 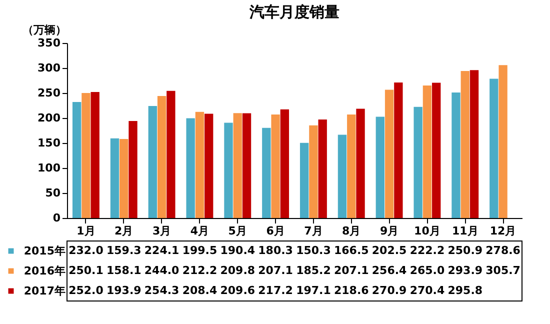 I want to click on data-label: 270.4, so click(x=427, y=290).